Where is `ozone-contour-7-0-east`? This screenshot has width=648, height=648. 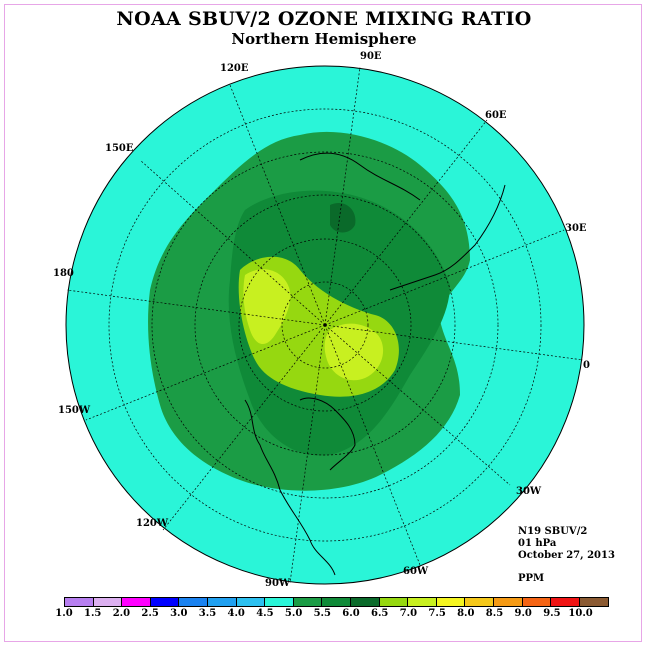
ozone-contour-7-0-east is located at coordinates (354, 352).